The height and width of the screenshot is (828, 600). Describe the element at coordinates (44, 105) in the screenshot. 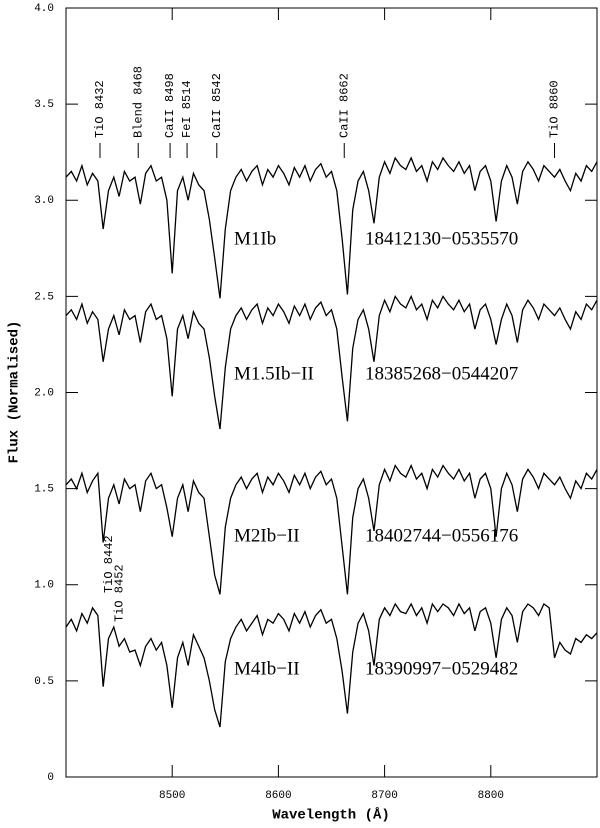

I see `y-tick-label: 3.5` at that location.